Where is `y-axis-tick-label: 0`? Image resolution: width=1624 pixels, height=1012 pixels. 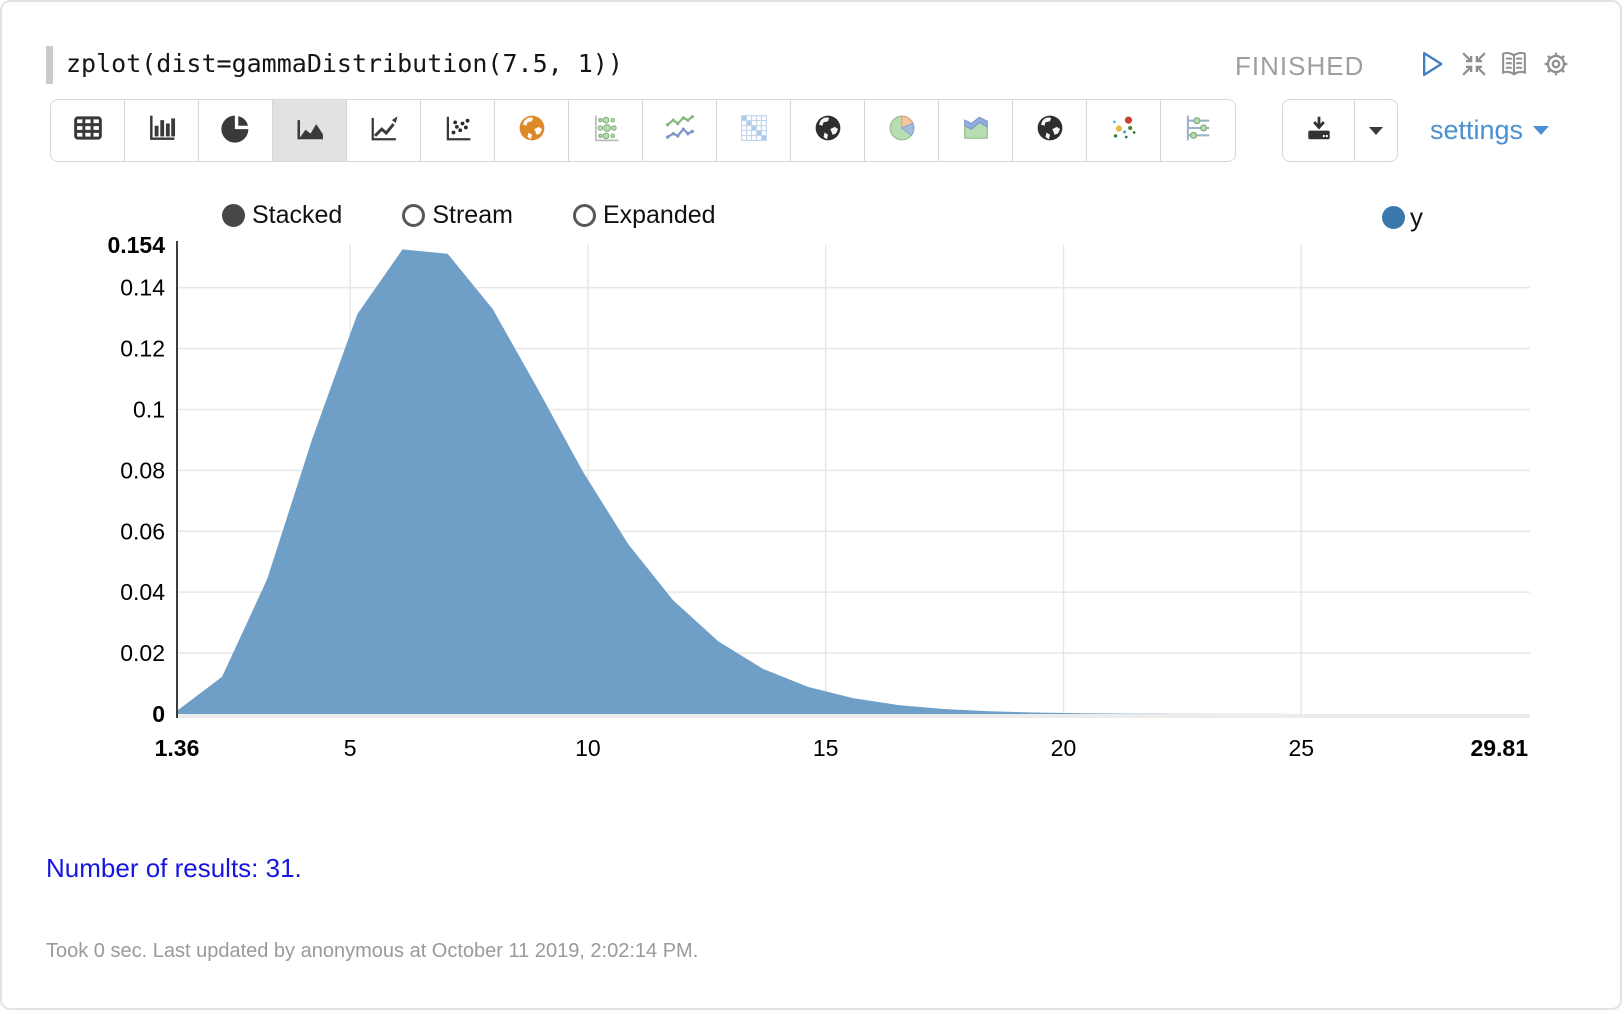
y-axis-tick-label: 0 is located at coordinates (158, 714).